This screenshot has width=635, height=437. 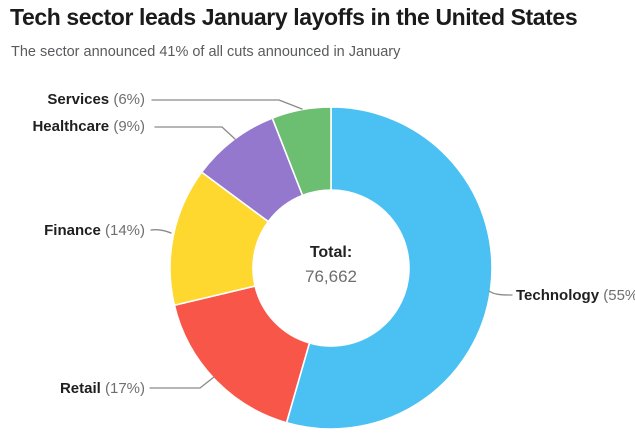 I want to click on leader-line-services, so click(x=227, y=104).